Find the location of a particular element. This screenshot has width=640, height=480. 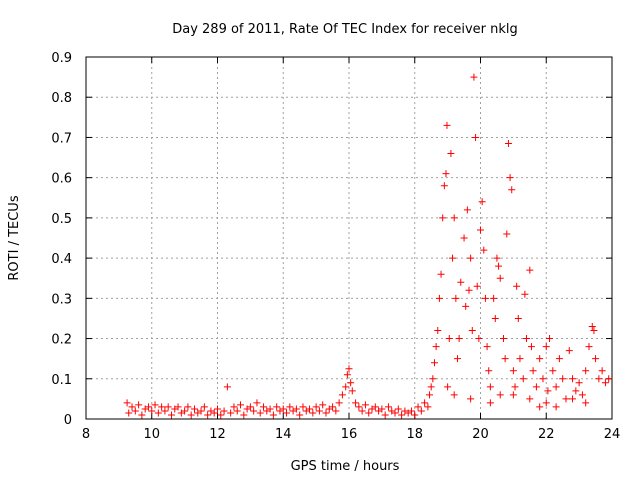

x-tick-label: 24 is located at coordinates (612, 434).